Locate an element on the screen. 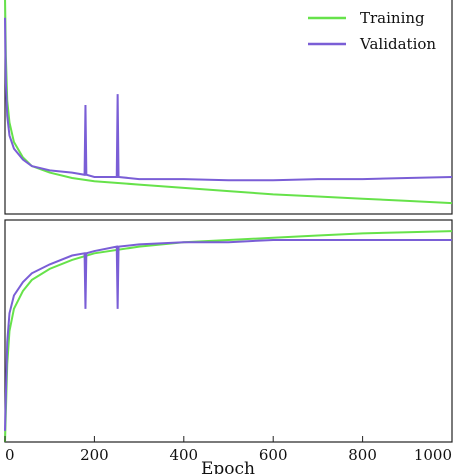  x-tick-label-400: 400 is located at coordinates (183, 455).